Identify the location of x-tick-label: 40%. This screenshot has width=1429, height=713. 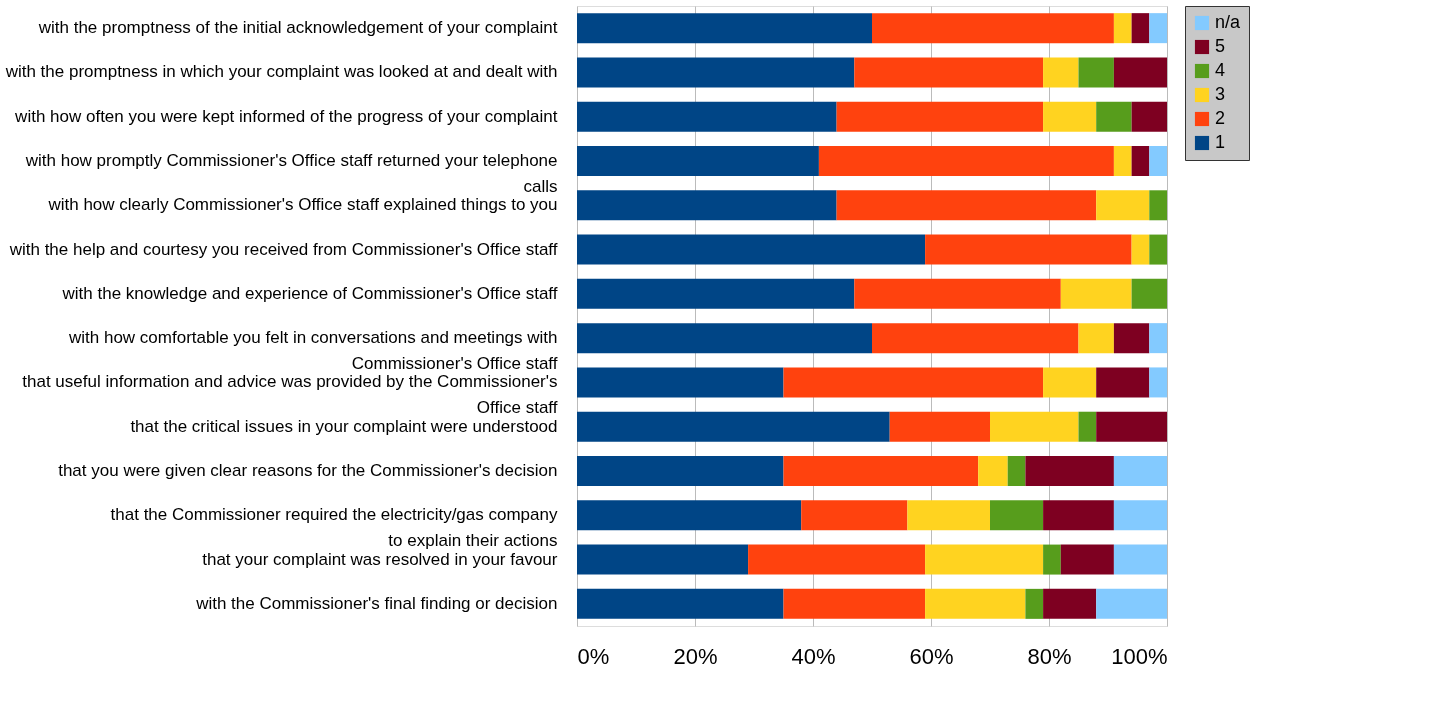
(813, 656).